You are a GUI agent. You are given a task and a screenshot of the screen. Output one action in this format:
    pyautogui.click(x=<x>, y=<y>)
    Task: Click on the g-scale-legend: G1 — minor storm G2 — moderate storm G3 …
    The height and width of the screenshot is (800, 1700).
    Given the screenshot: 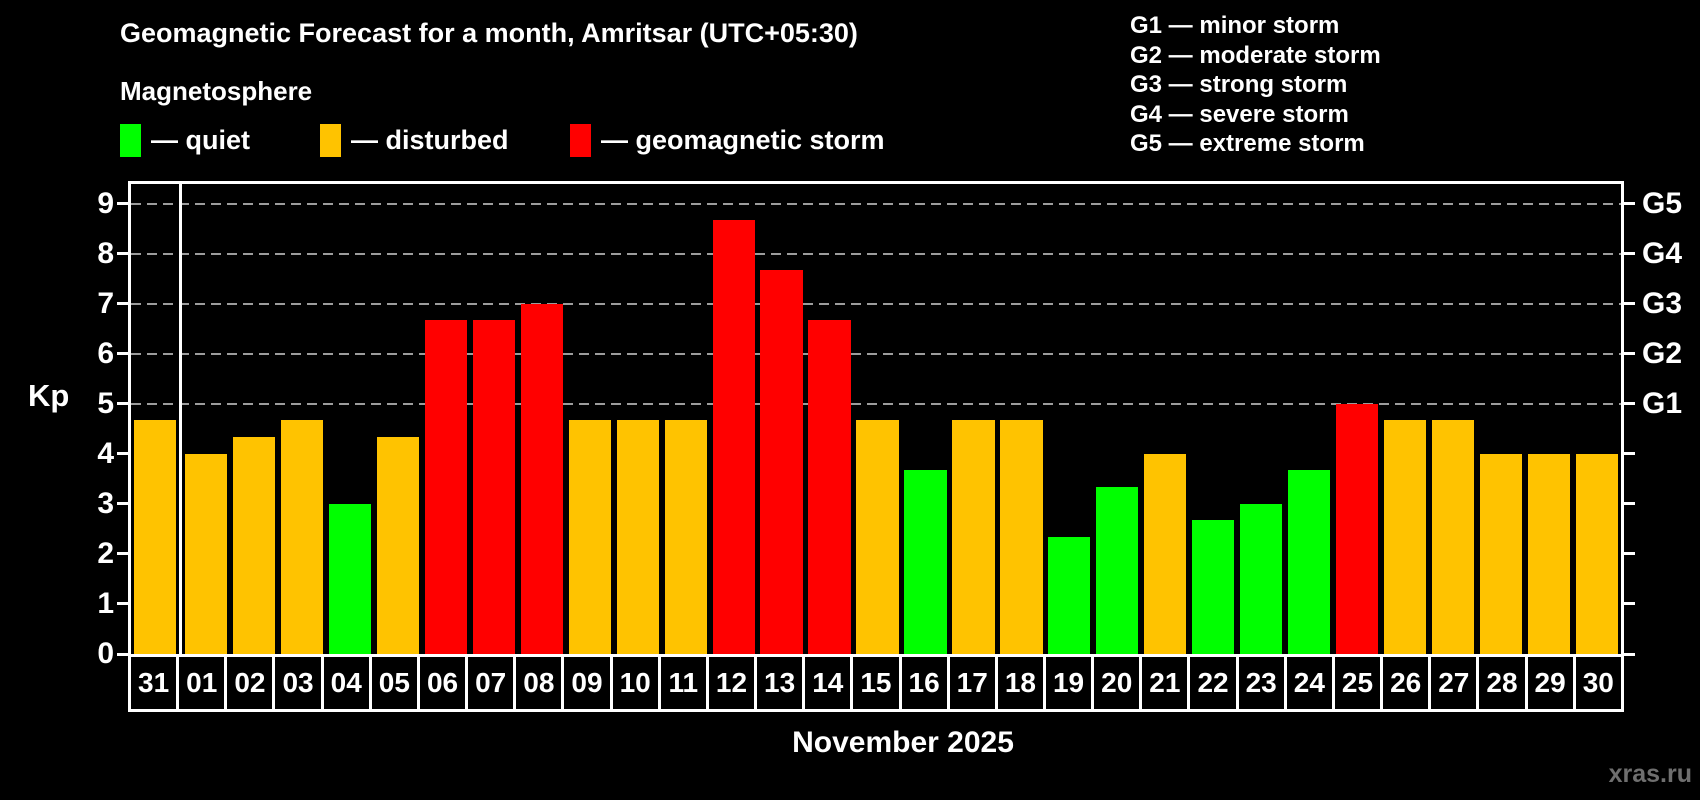 What is the action you would take?
    pyautogui.click(x=1255, y=85)
    